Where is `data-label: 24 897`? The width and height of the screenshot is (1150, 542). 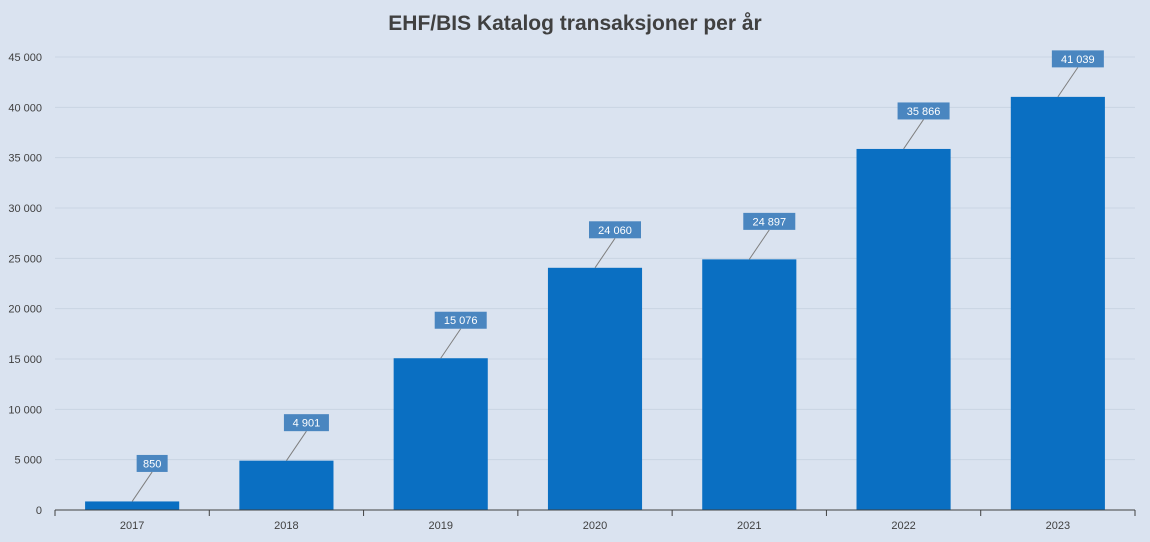 data-label: 24 897 is located at coordinates (769, 222).